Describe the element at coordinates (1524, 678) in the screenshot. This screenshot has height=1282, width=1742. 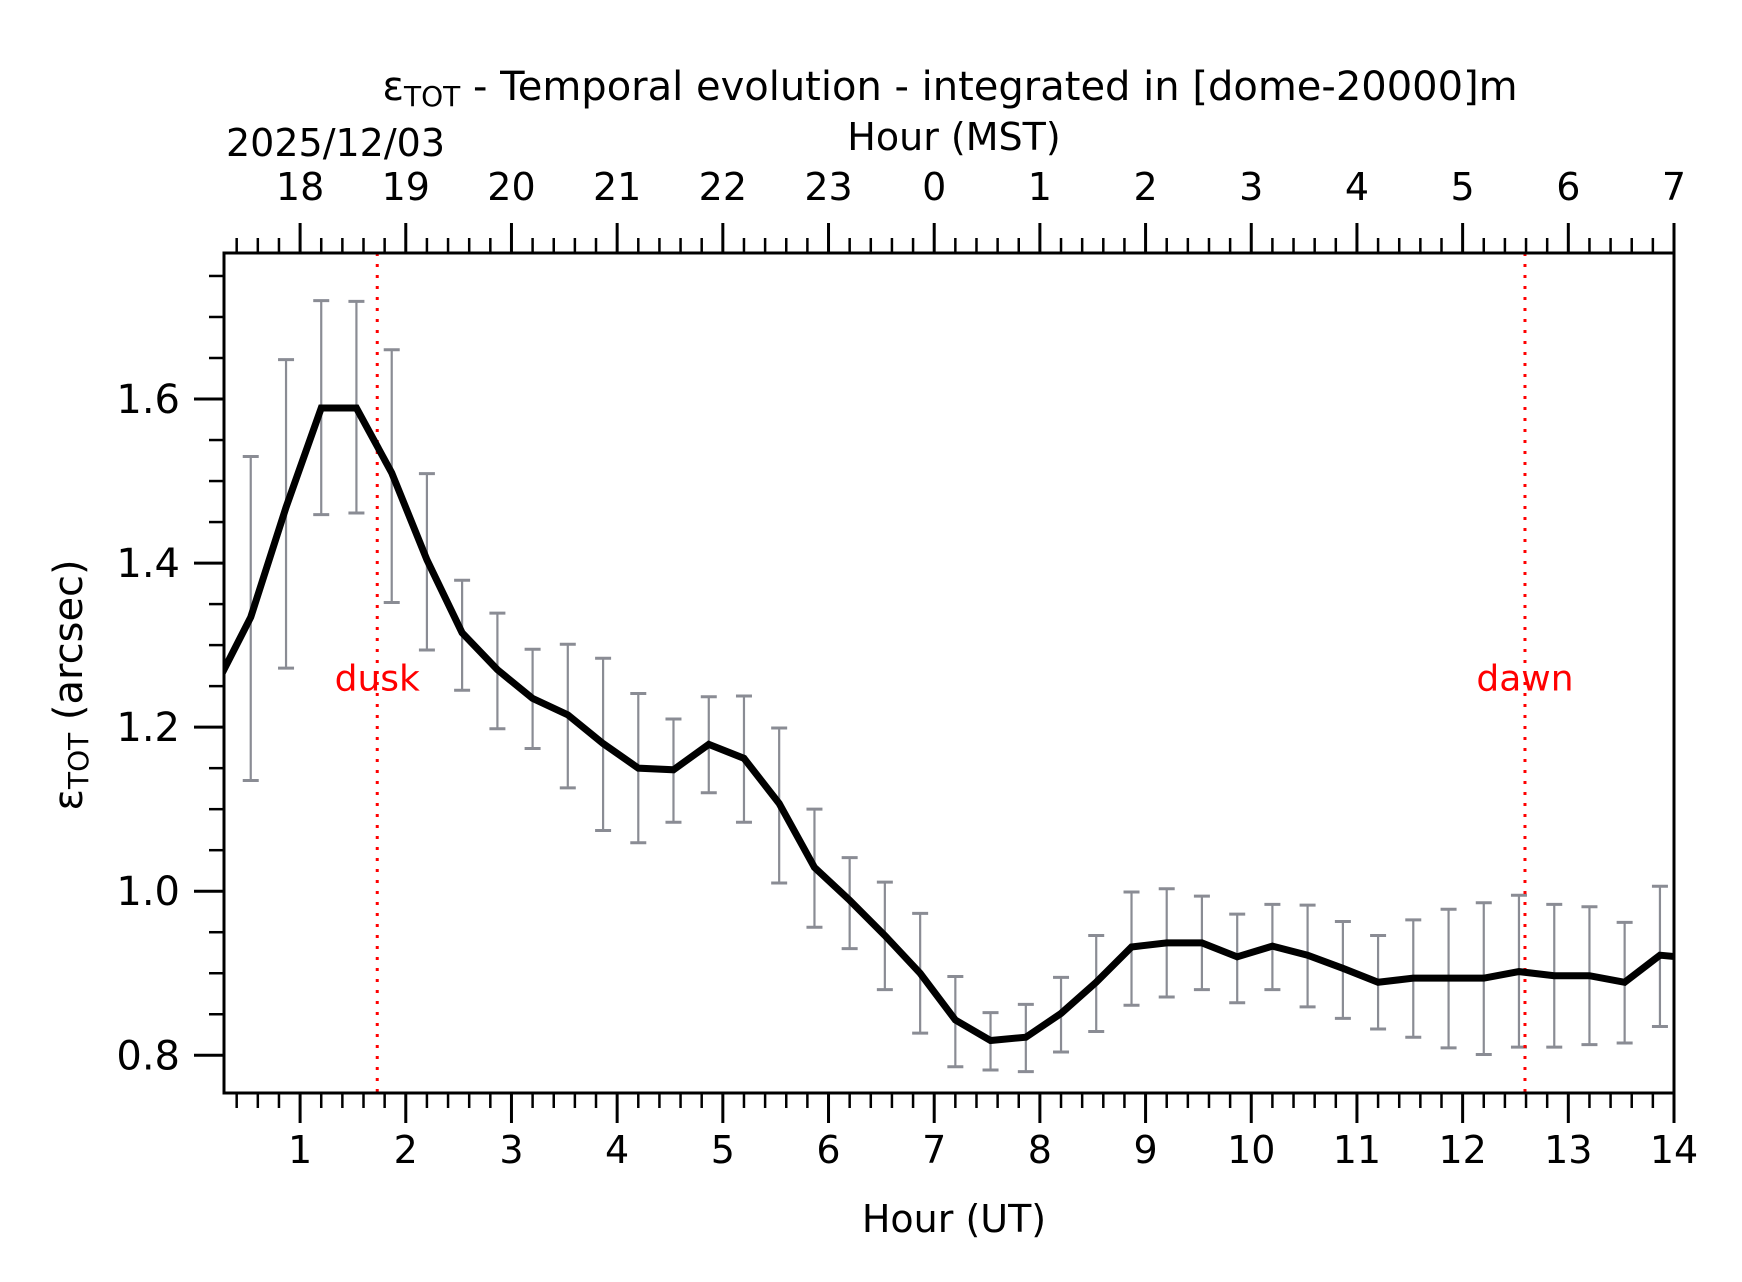
I see `dawn-label: dawn` at that location.